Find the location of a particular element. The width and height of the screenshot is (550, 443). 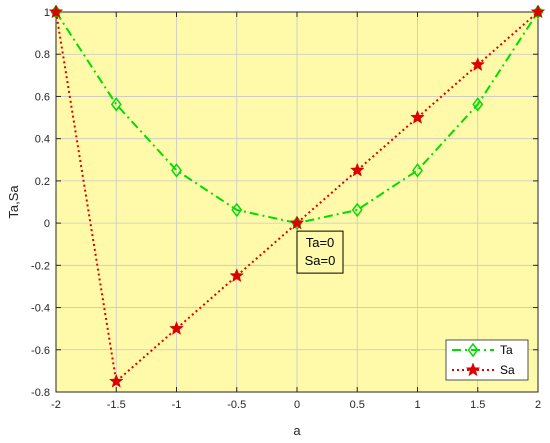

legend: Ta Sa is located at coordinates (487, 360).